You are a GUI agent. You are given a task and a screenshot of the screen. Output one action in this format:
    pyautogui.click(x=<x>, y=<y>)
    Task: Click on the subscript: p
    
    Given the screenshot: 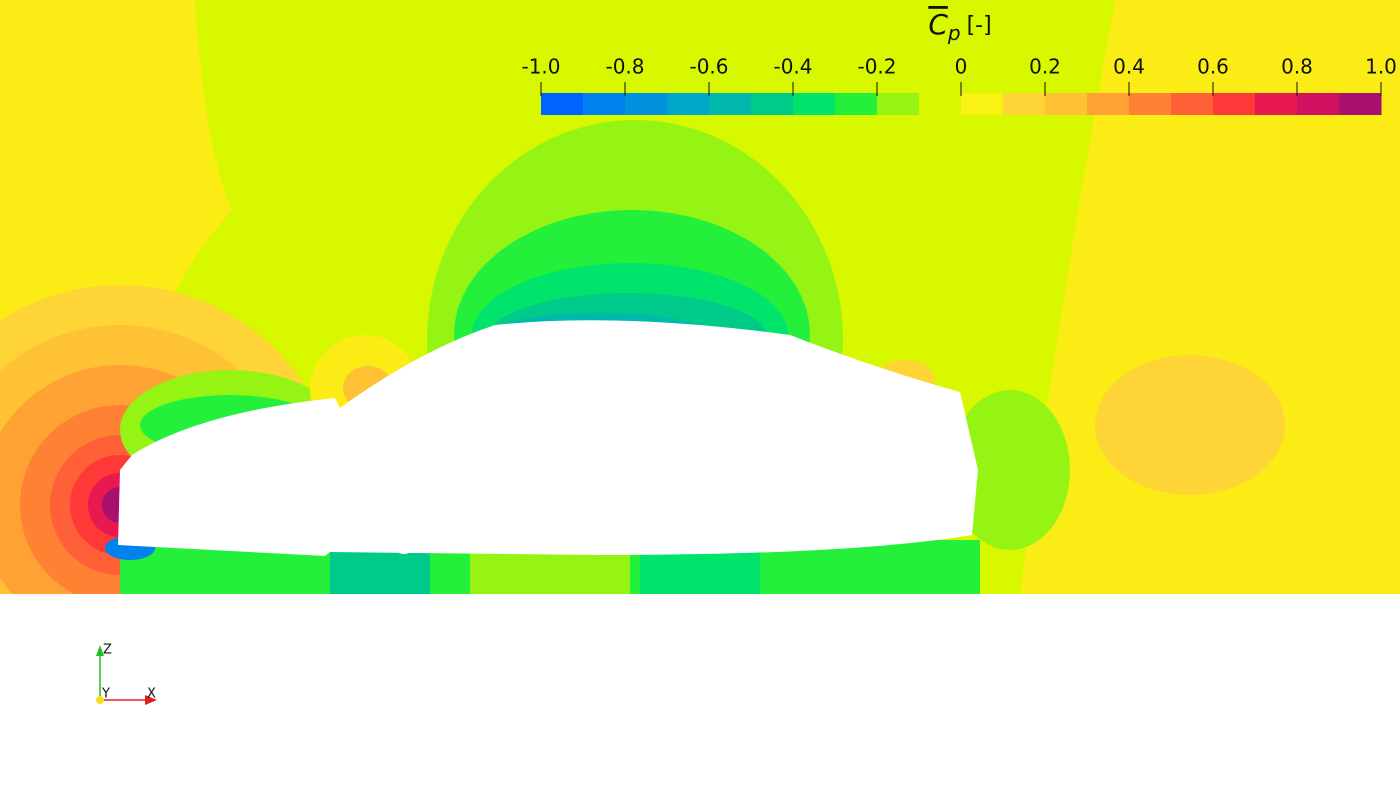 What is the action you would take?
    pyautogui.click(x=954, y=33)
    